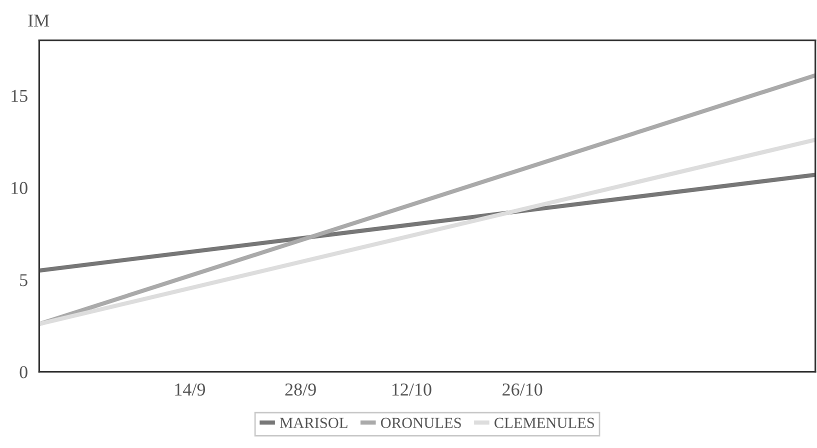  Describe the element at coordinates (522, 389) in the screenshot. I see `x-tick-label: 26/10` at that location.